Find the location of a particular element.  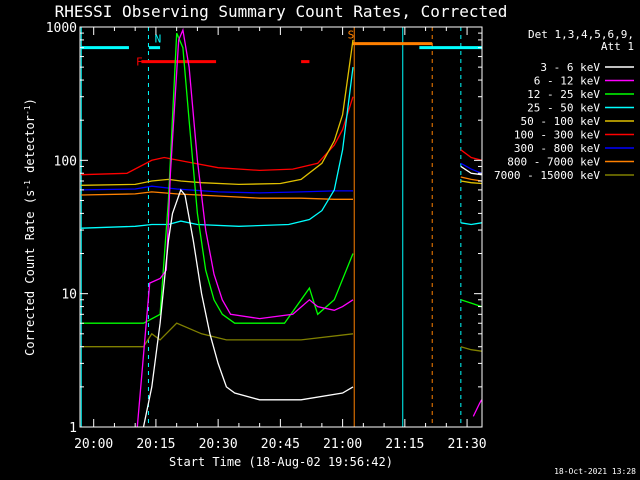

x-tick-label: 20:45 is located at coordinates (280, 444).